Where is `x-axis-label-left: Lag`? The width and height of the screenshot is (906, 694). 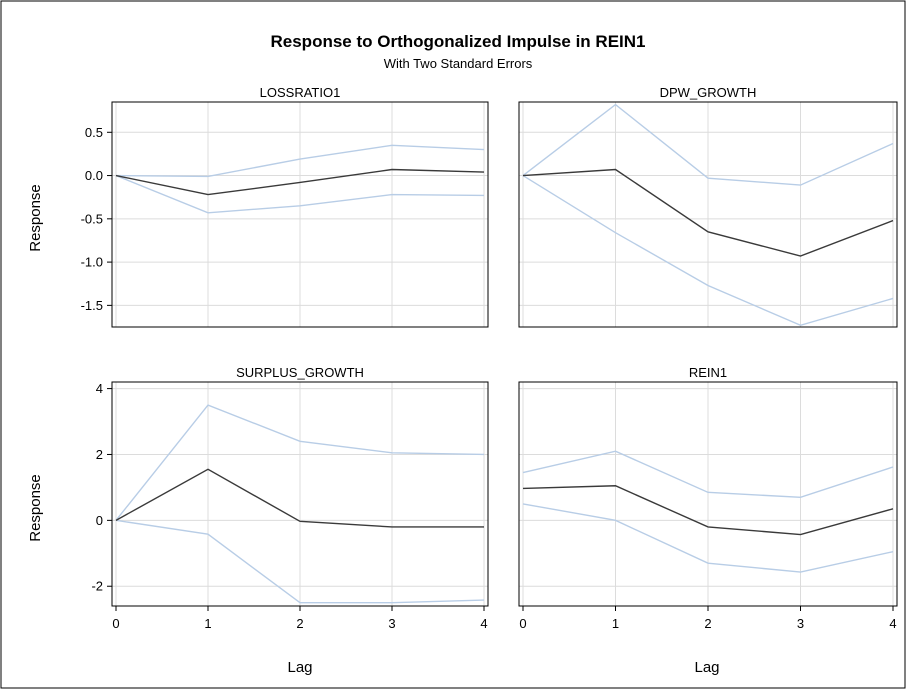 x-axis-label-left: Lag is located at coordinates (299, 667).